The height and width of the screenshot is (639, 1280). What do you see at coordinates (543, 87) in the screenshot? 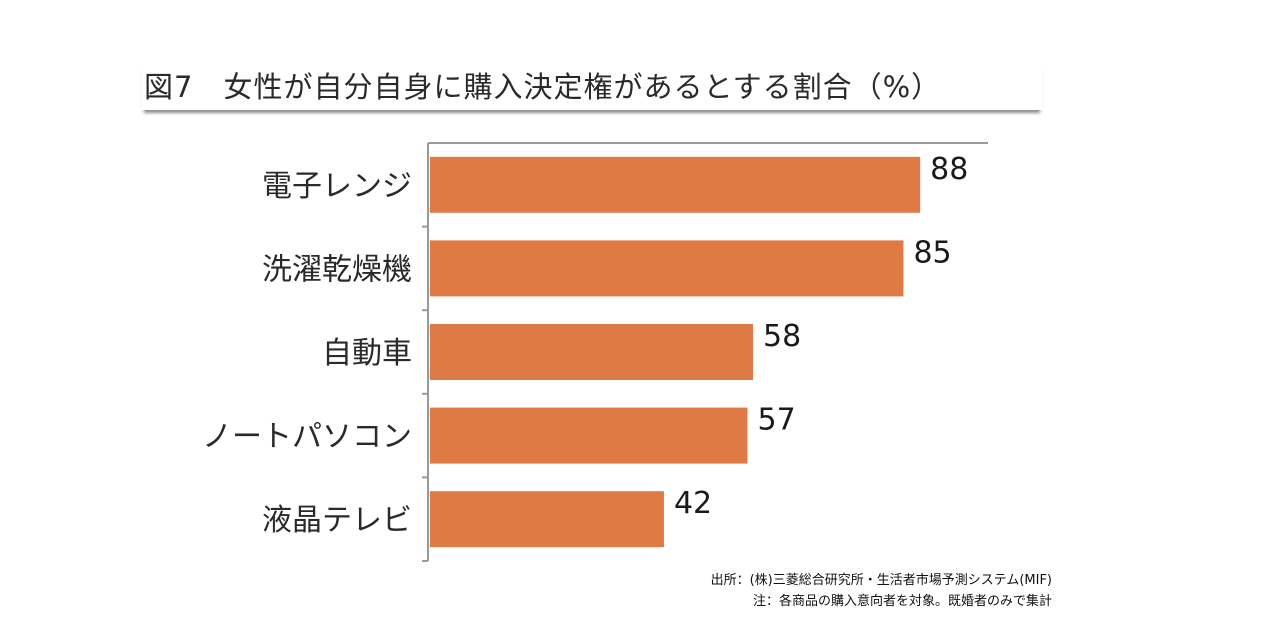
I see `chart-title: 図7 女性が自分自身に購入決定権があるとする割合（%）` at bounding box center [543, 87].